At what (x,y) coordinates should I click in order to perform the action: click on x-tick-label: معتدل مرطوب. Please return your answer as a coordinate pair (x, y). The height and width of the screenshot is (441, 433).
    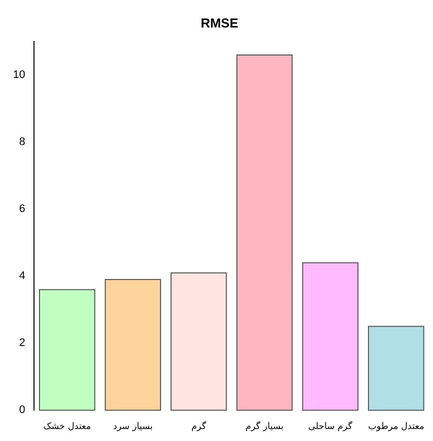
    Looking at the image, I should click on (396, 427).